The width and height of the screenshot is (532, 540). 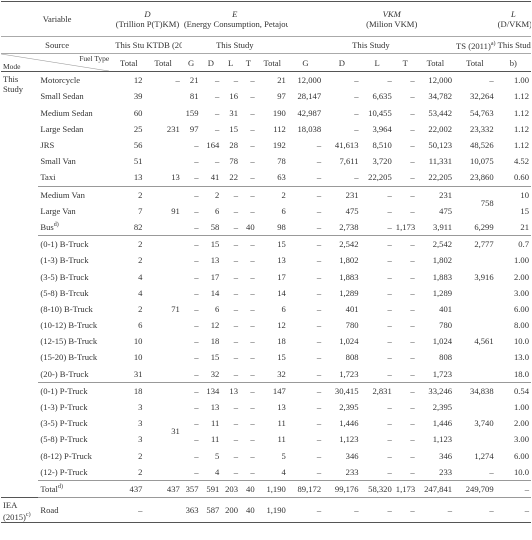 What do you see at coordinates (147, 24) in the screenshot?
I see `unit: (Trillion P(T)KM)` at bounding box center [147, 24].